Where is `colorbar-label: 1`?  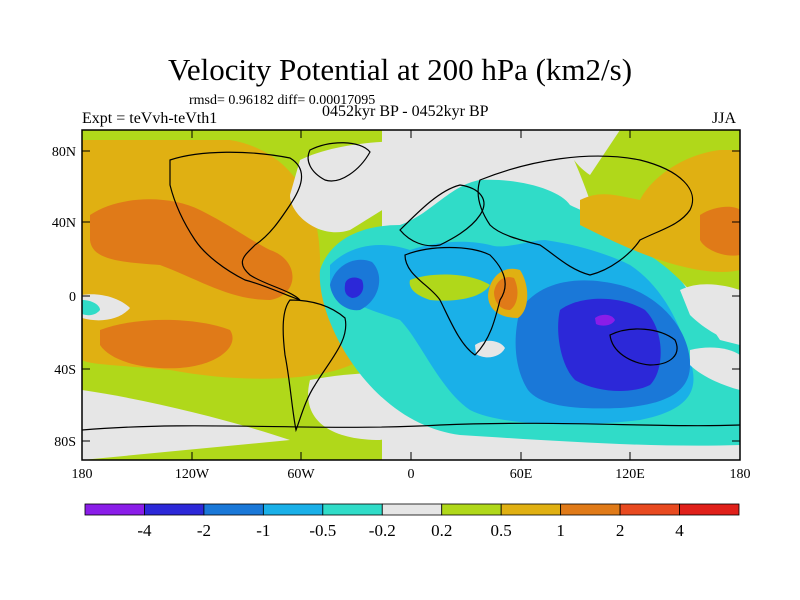
colorbar-label: 1 is located at coordinates (560, 530).